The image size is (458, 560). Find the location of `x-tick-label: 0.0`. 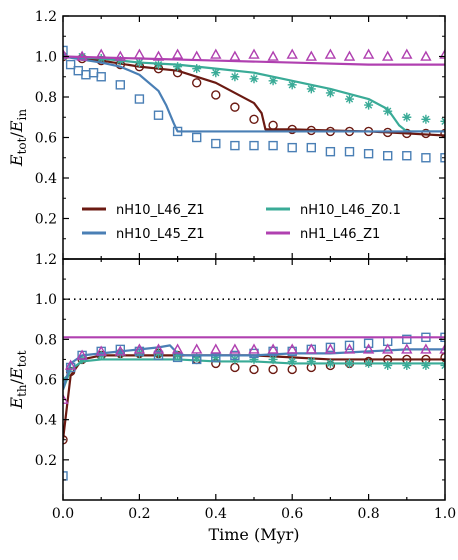

x-tick-label: 0.0 is located at coordinates (63, 514).